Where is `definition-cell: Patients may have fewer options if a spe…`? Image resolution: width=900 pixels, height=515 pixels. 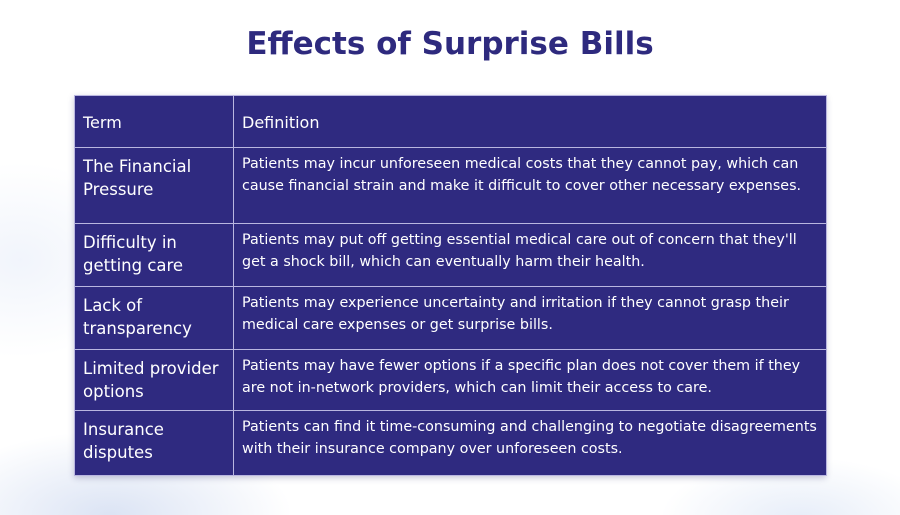
definition-cell: Patients may have fewer options if a spe… is located at coordinates (530, 380).